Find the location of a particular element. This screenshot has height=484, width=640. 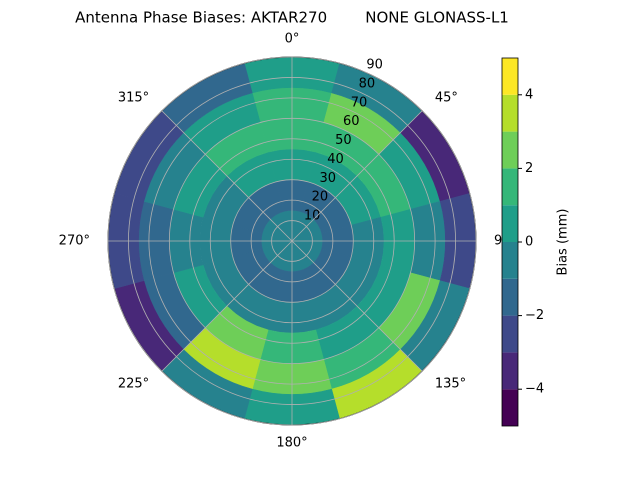

theta-tick-label: 270° is located at coordinates (74, 241).